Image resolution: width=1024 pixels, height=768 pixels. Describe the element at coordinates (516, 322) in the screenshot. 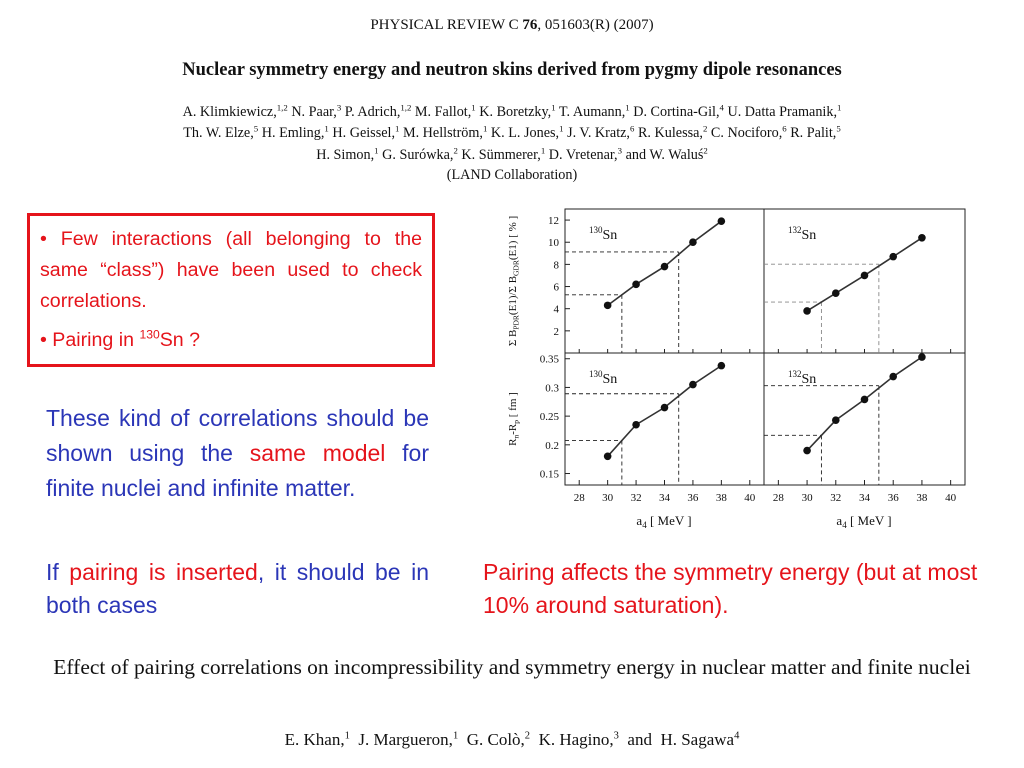

I see `y-axis-label-top-part: PDR` at that location.